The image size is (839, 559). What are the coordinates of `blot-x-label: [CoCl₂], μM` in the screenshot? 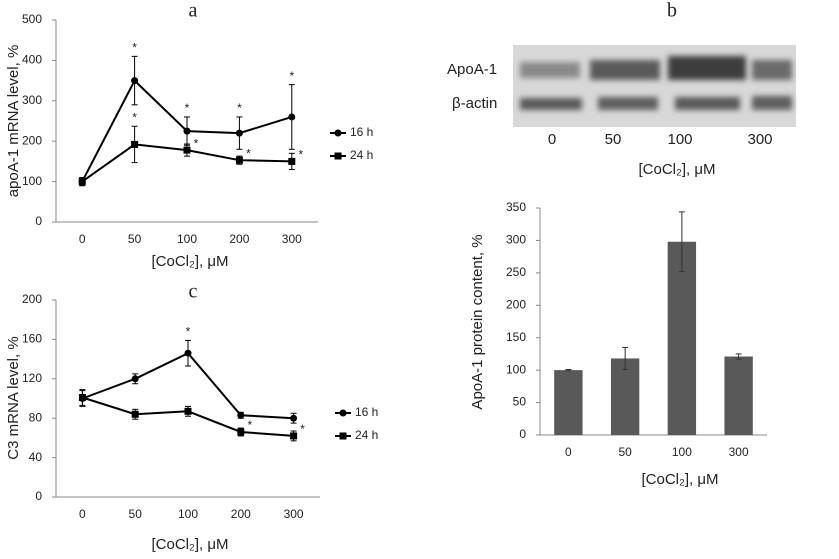 It's located at (677, 169).